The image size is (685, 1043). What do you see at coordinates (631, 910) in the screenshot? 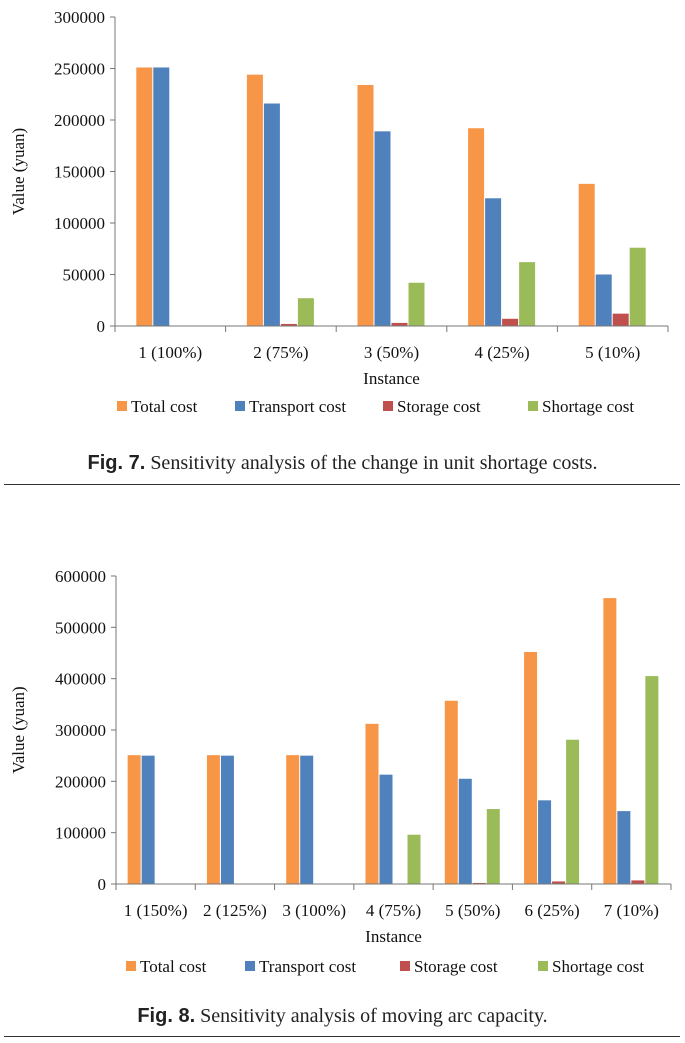
I see `x-category-label: 7 (10%)` at bounding box center [631, 910].